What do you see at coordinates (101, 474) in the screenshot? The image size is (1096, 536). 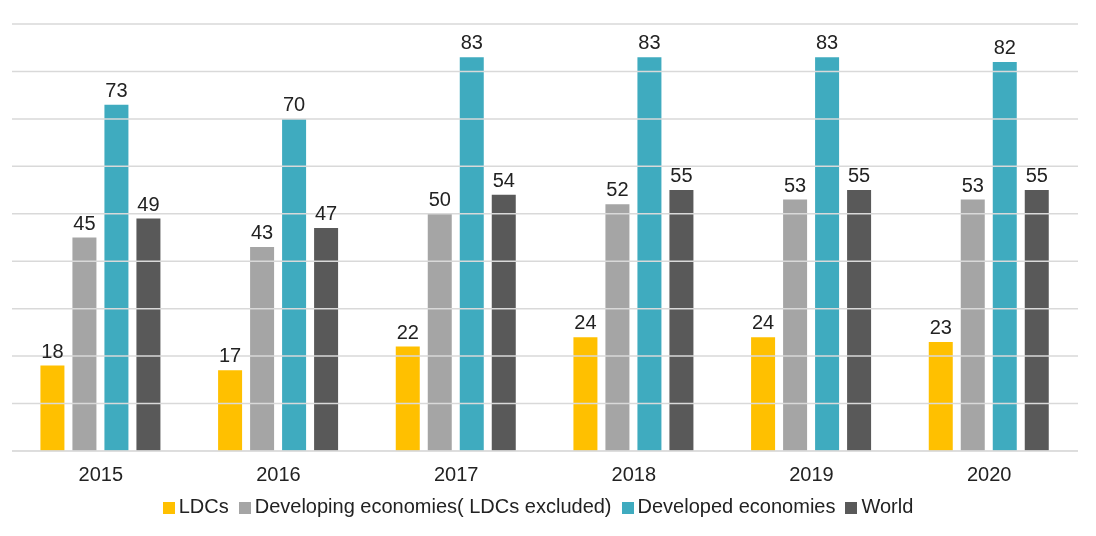 I see `x-tick-label: 2015` at bounding box center [101, 474].